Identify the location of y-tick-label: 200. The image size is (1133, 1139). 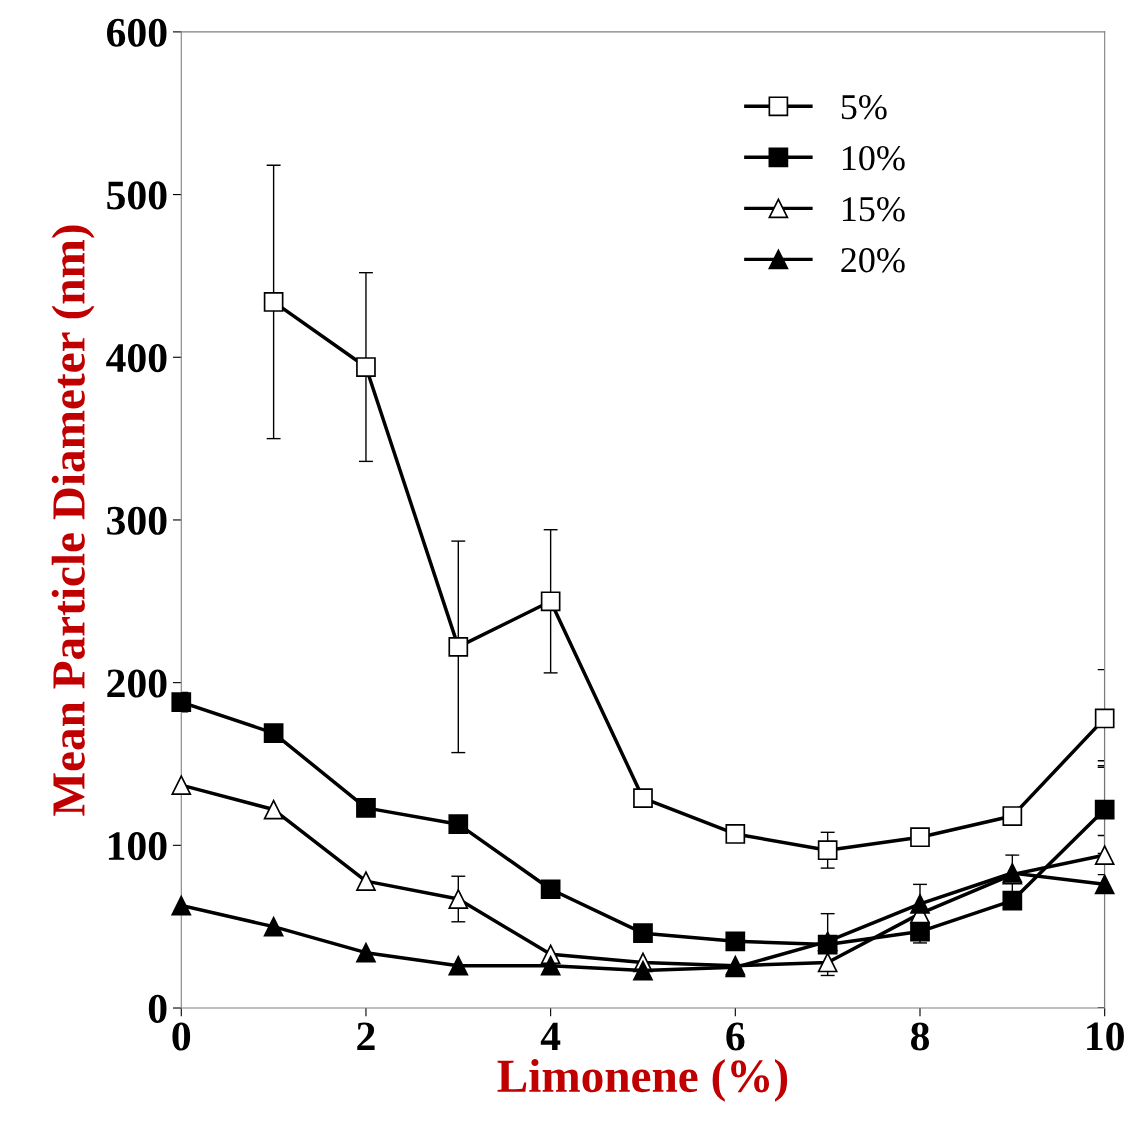
(137, 683).